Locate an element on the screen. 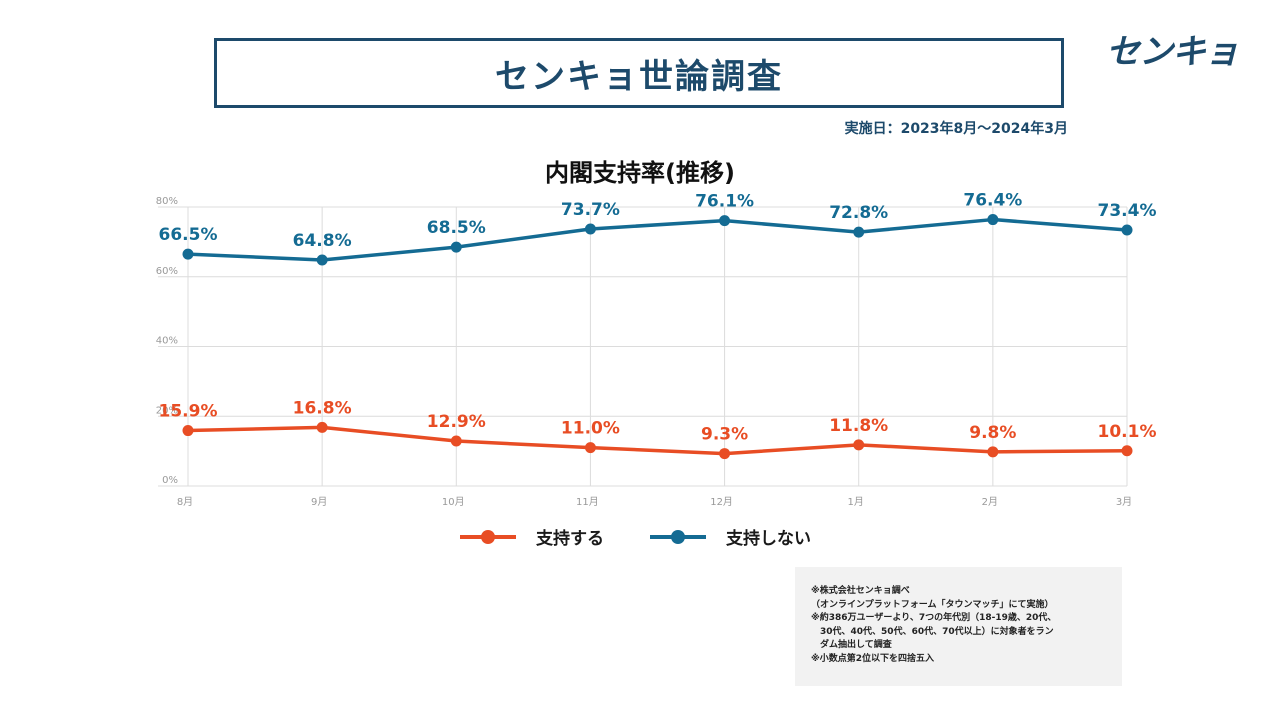 The height and width of the screenshot is (720, 1280). y-tick-label: 0% is located at coordinates (170, 480).